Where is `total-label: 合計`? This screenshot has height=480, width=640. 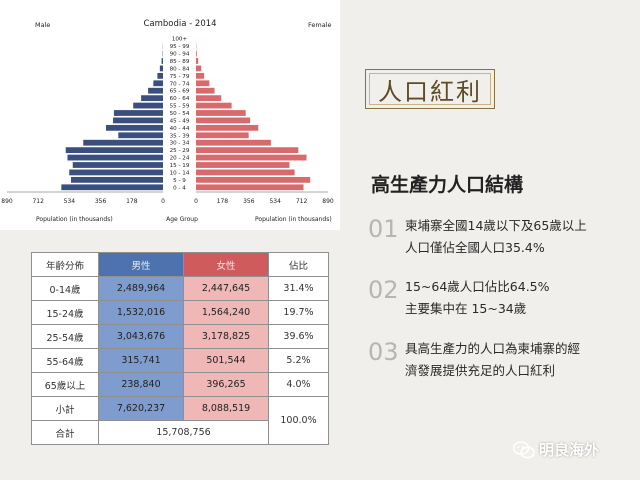
total-label: 合計 is located at coordinates (65, 432).